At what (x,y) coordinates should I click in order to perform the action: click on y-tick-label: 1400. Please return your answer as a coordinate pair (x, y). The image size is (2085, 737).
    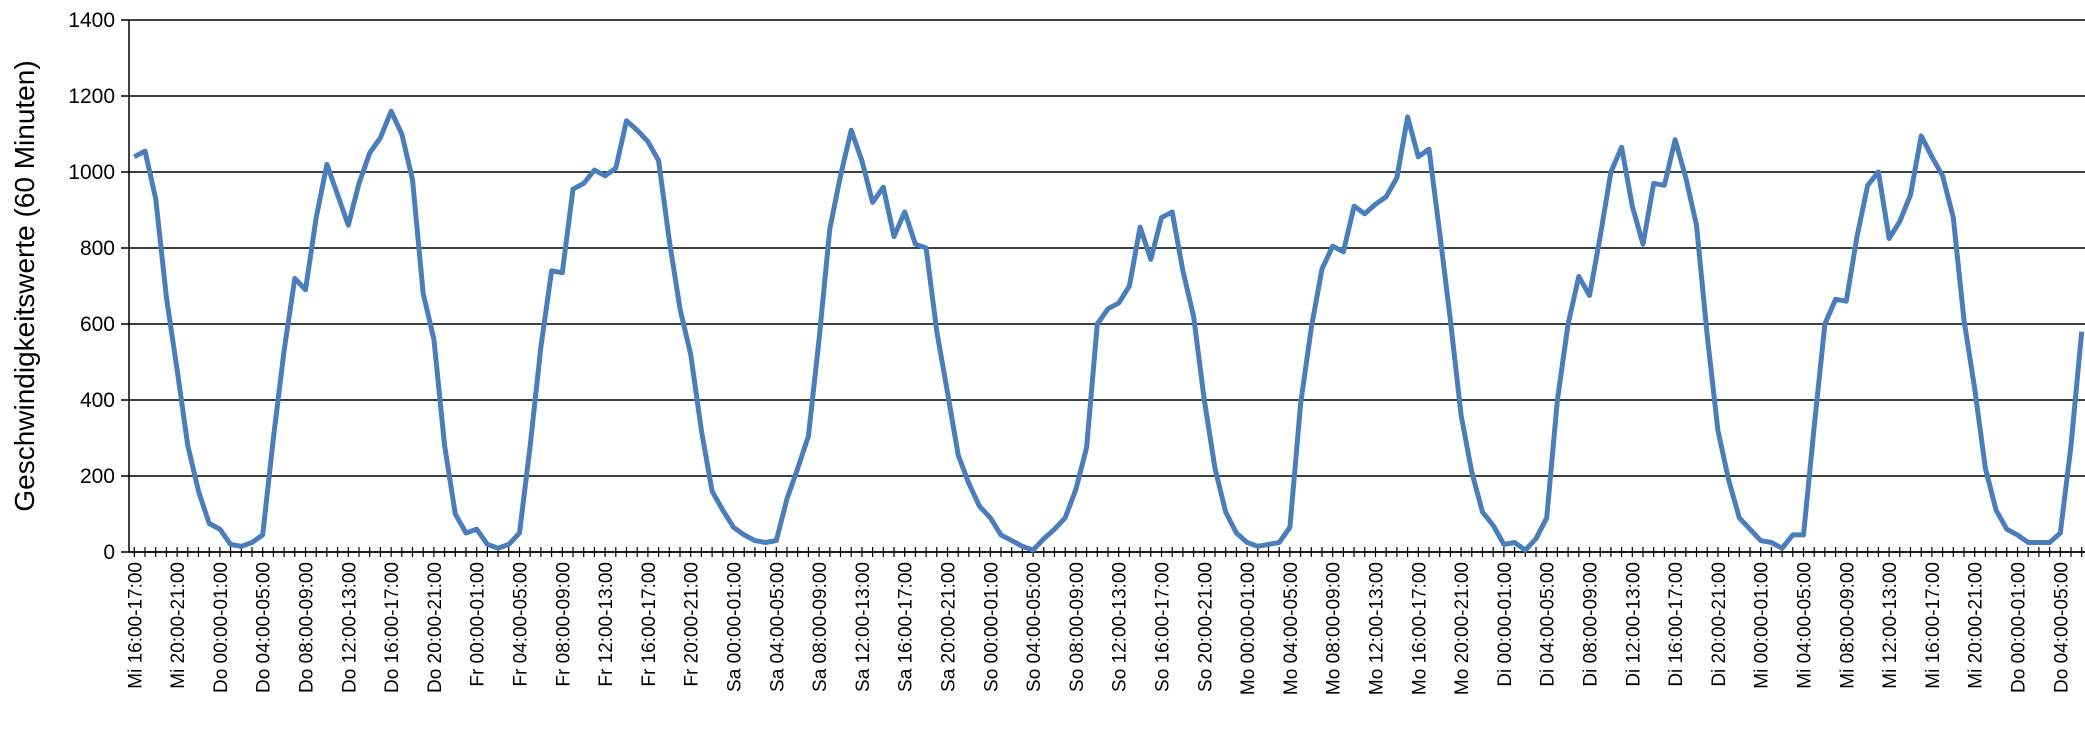
    Looking at the image, I should click on (91, 20).